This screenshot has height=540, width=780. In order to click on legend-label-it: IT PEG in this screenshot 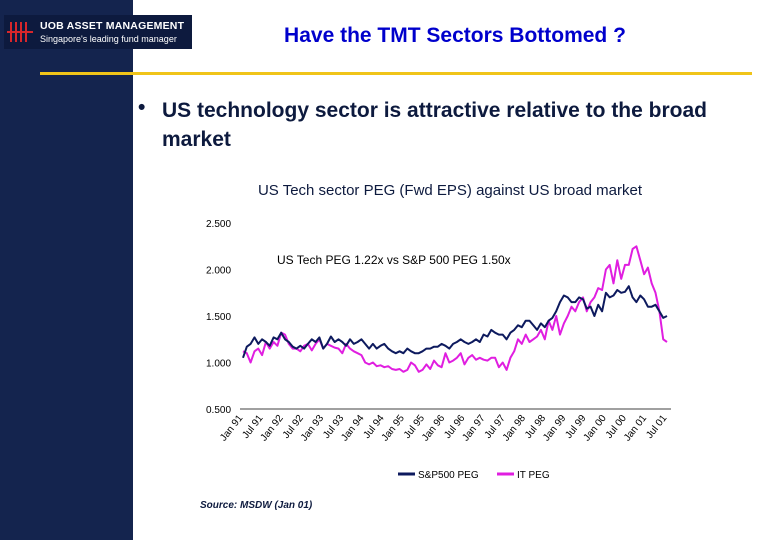, I will do `click(533, 475)`.